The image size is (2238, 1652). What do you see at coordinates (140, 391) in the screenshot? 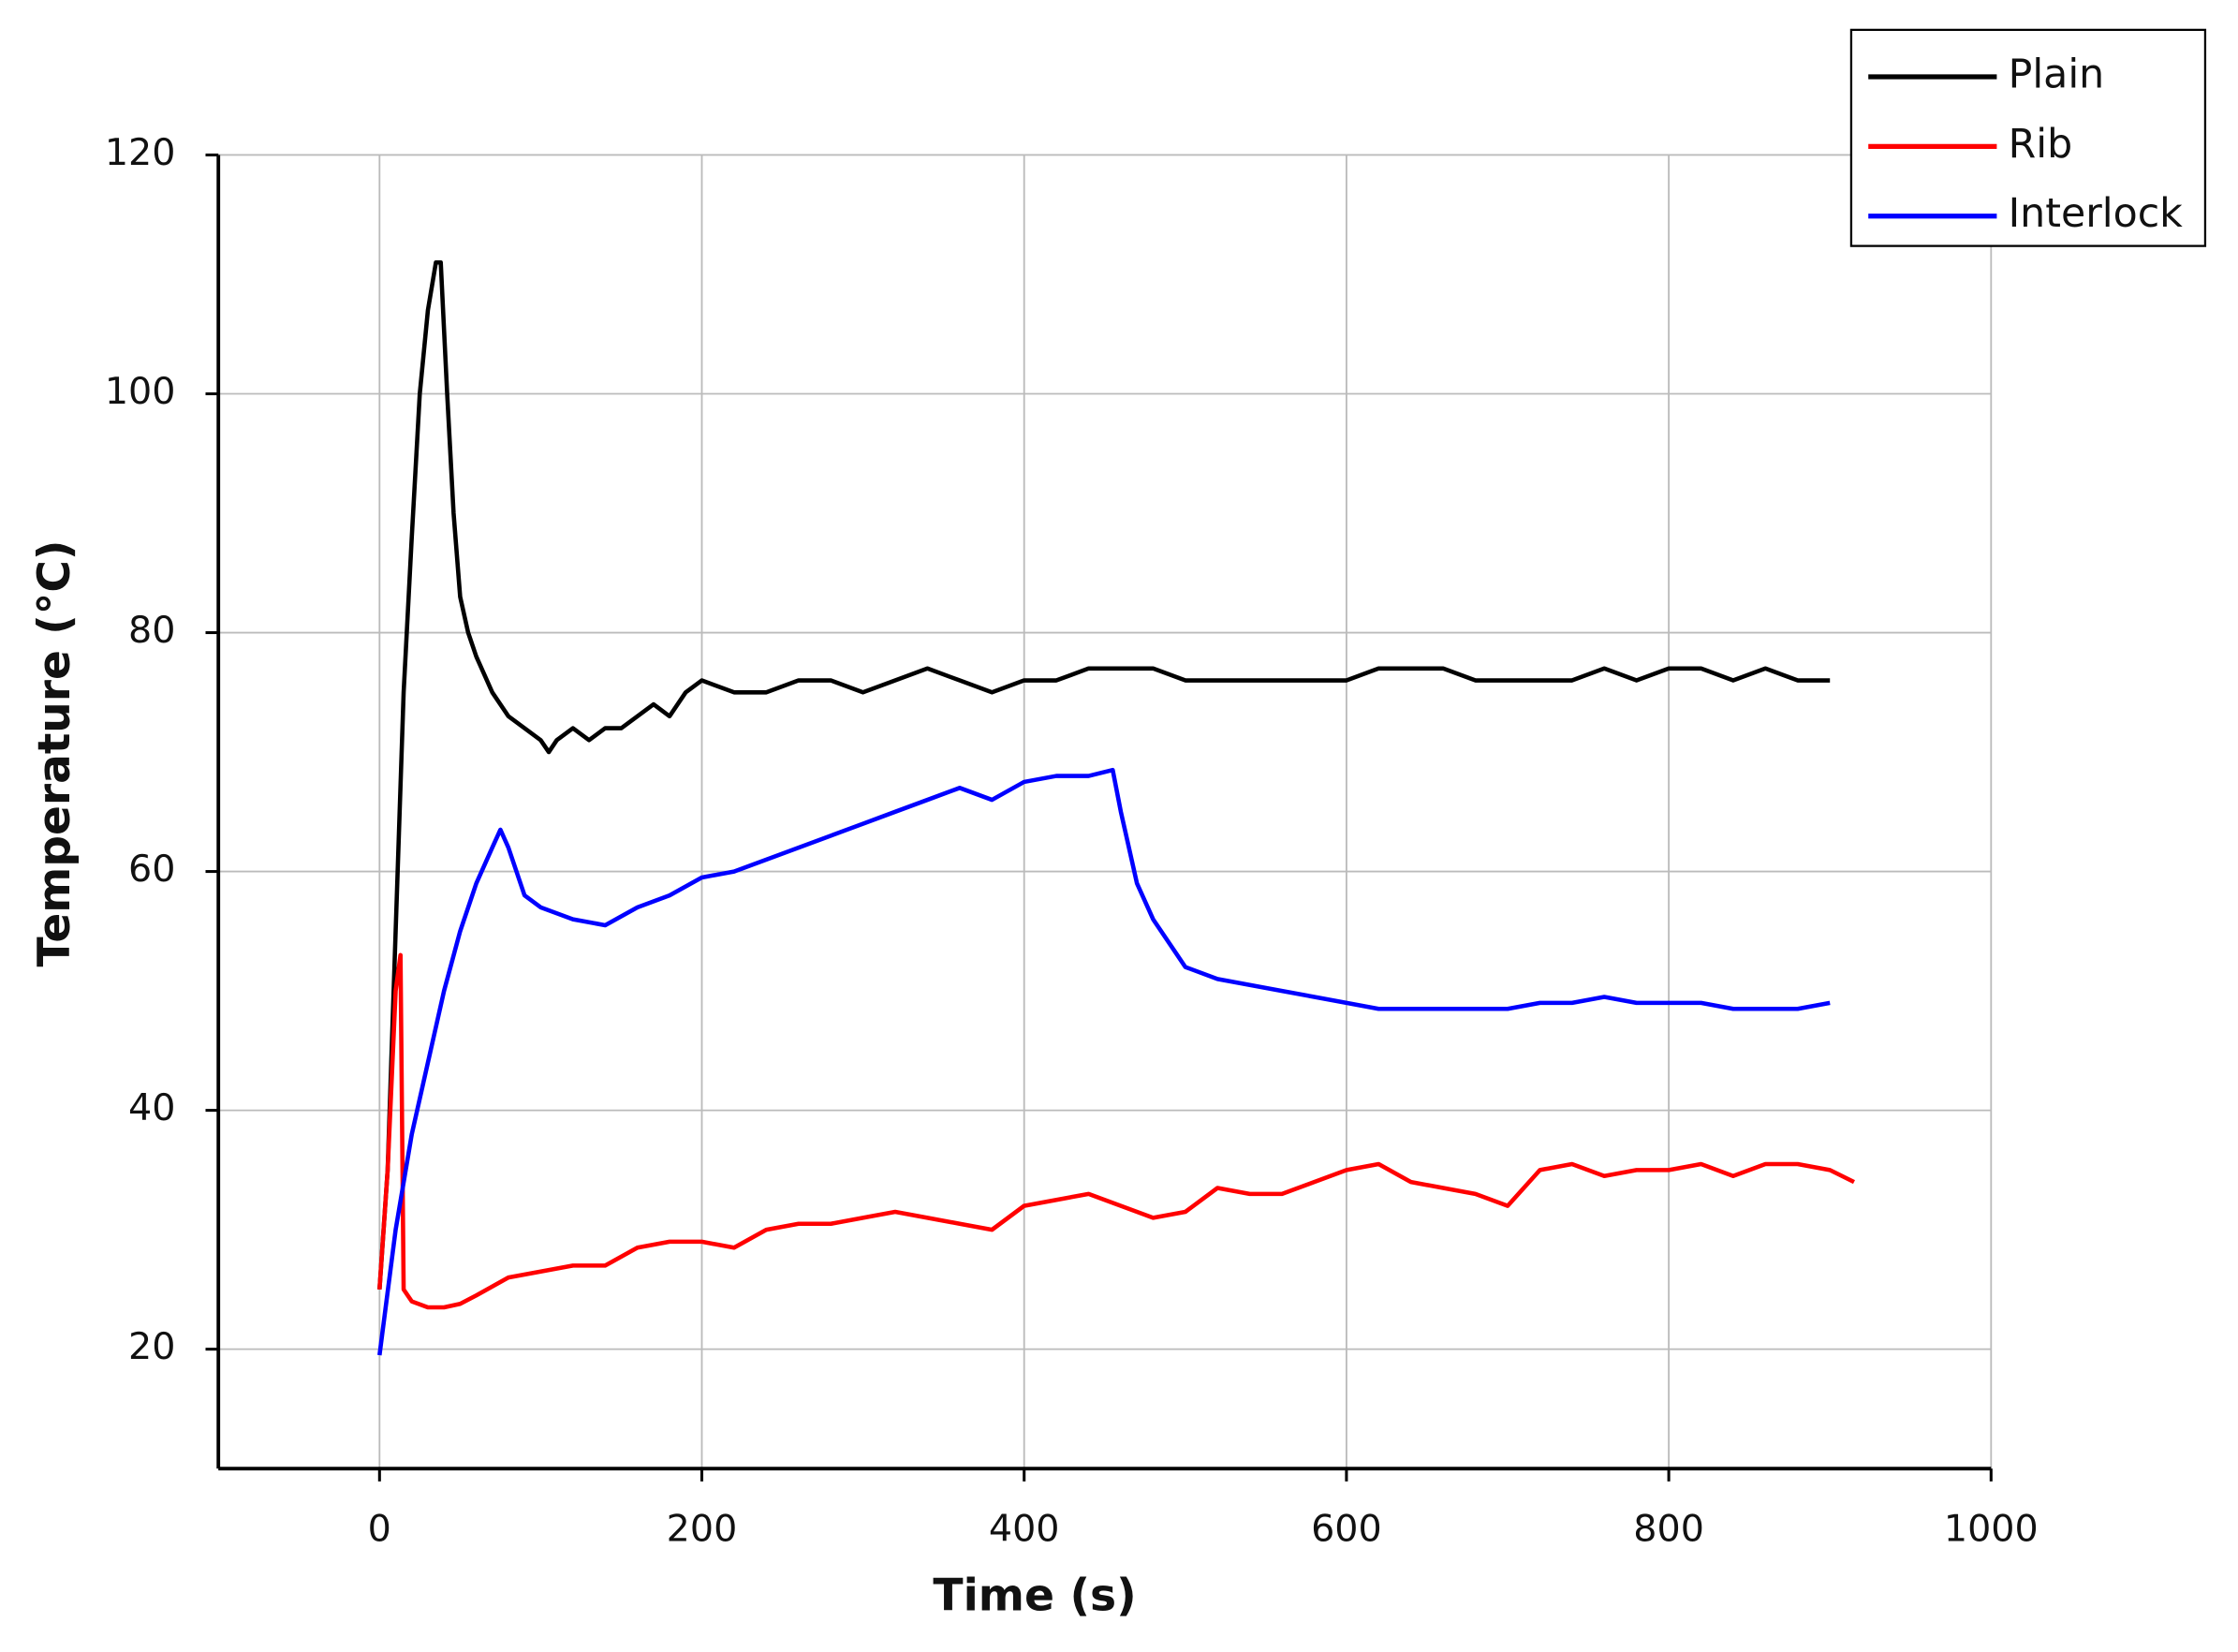
I see `y-tick-label: 100` at bounding box center [140, 391].